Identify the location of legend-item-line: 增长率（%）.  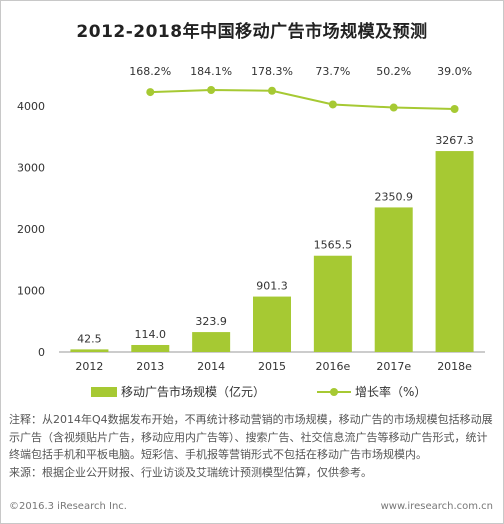
(371, 391).